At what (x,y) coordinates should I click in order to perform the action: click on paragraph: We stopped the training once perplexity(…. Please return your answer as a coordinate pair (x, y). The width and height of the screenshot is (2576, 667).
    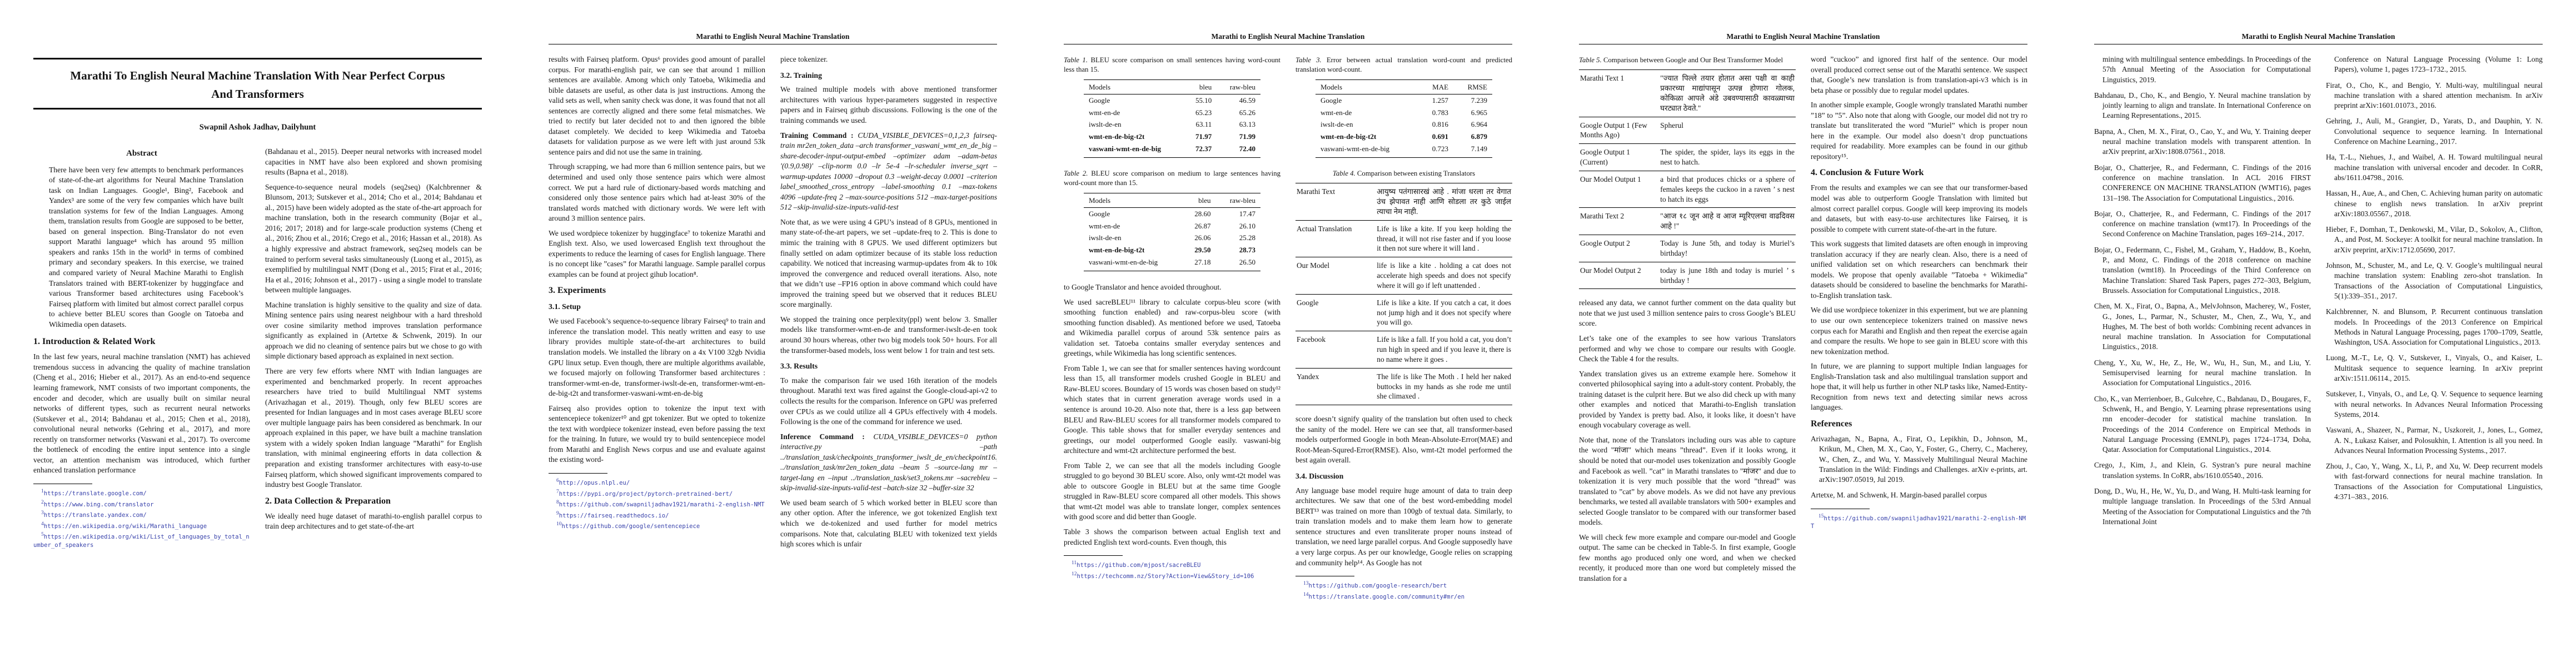
    Looking at the image, I should click on (888, 335).